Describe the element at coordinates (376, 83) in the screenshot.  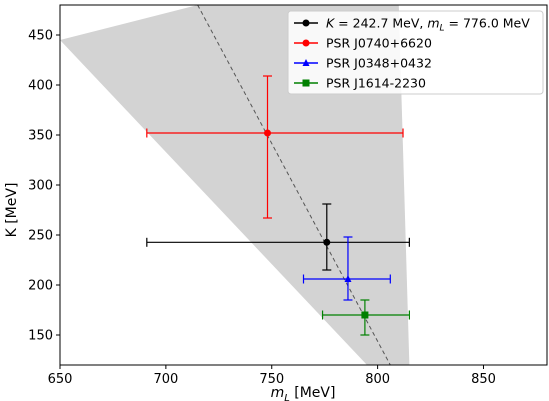
I see `legend-label: PSR J1614-2230` at that location.